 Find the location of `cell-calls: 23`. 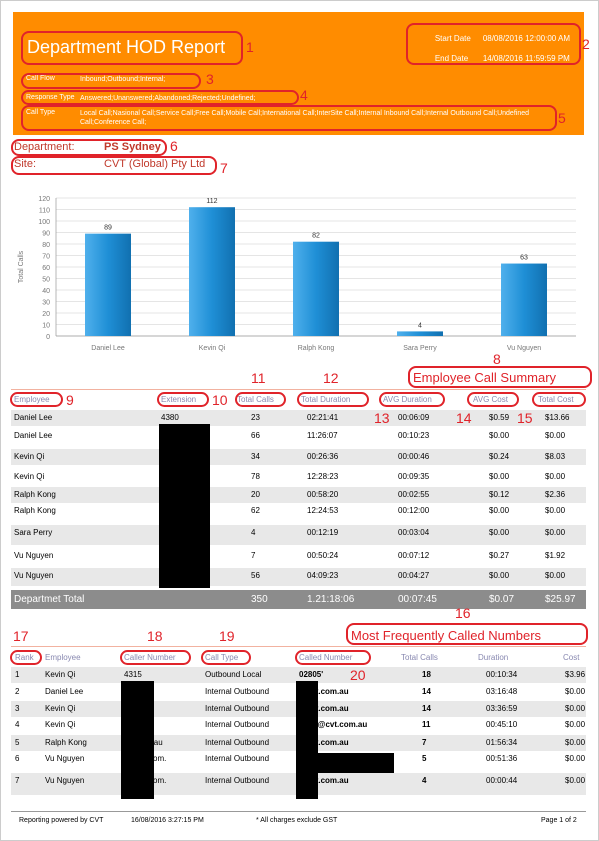

cell-calls: 23 is located at coordinates (255, 417).